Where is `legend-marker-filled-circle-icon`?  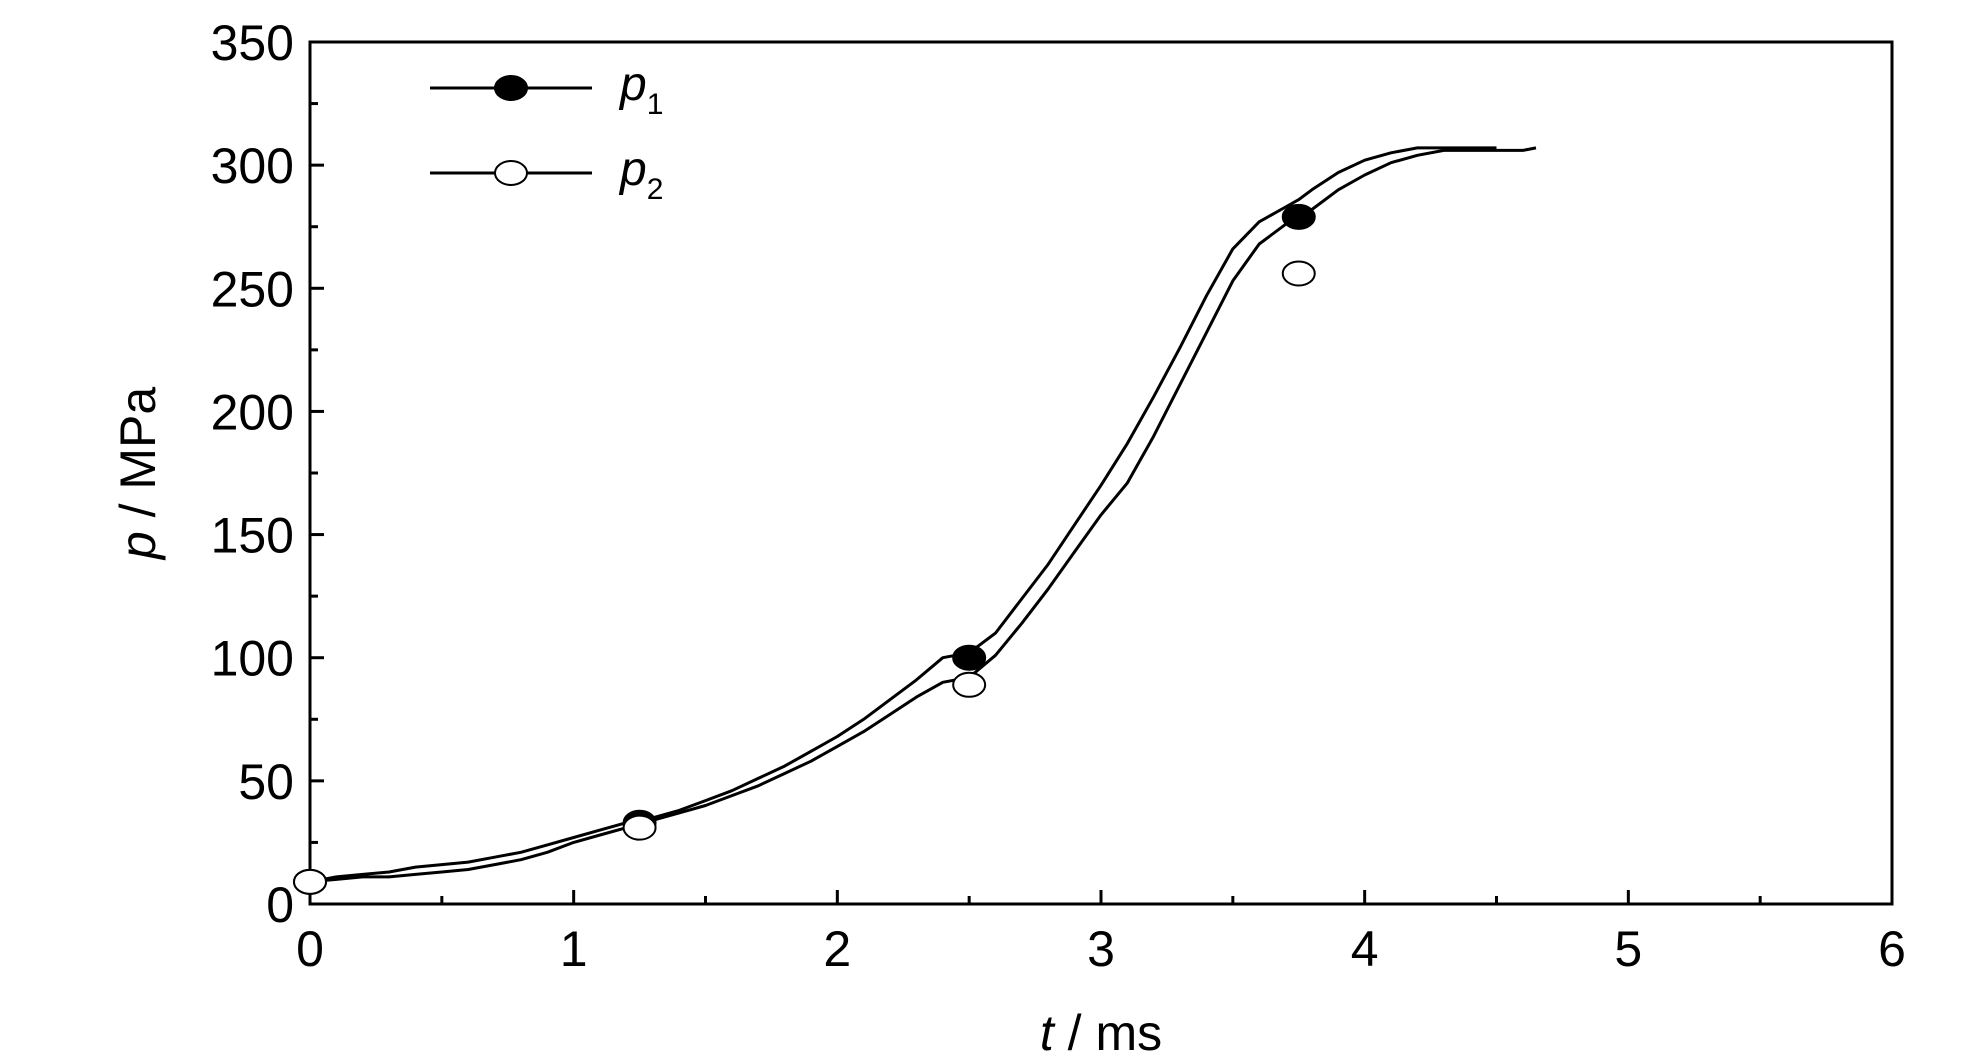 legend-marker-filled-circle-icon is located at coordinates (511, 88).